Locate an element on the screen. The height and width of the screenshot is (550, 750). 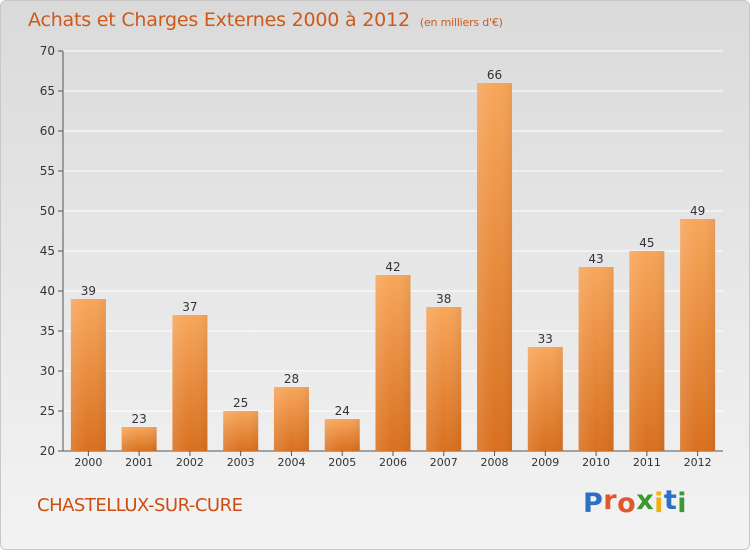
bar-value-label: 33 is located at coordinates (545, 339).